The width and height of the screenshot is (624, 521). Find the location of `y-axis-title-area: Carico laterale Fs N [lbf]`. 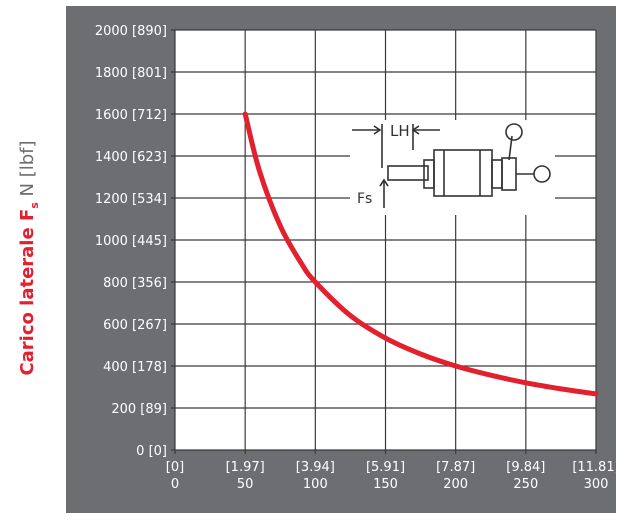

y-axis-title-area: Carico laterale Fs N [lbf] is located at coordinates (25, 258).